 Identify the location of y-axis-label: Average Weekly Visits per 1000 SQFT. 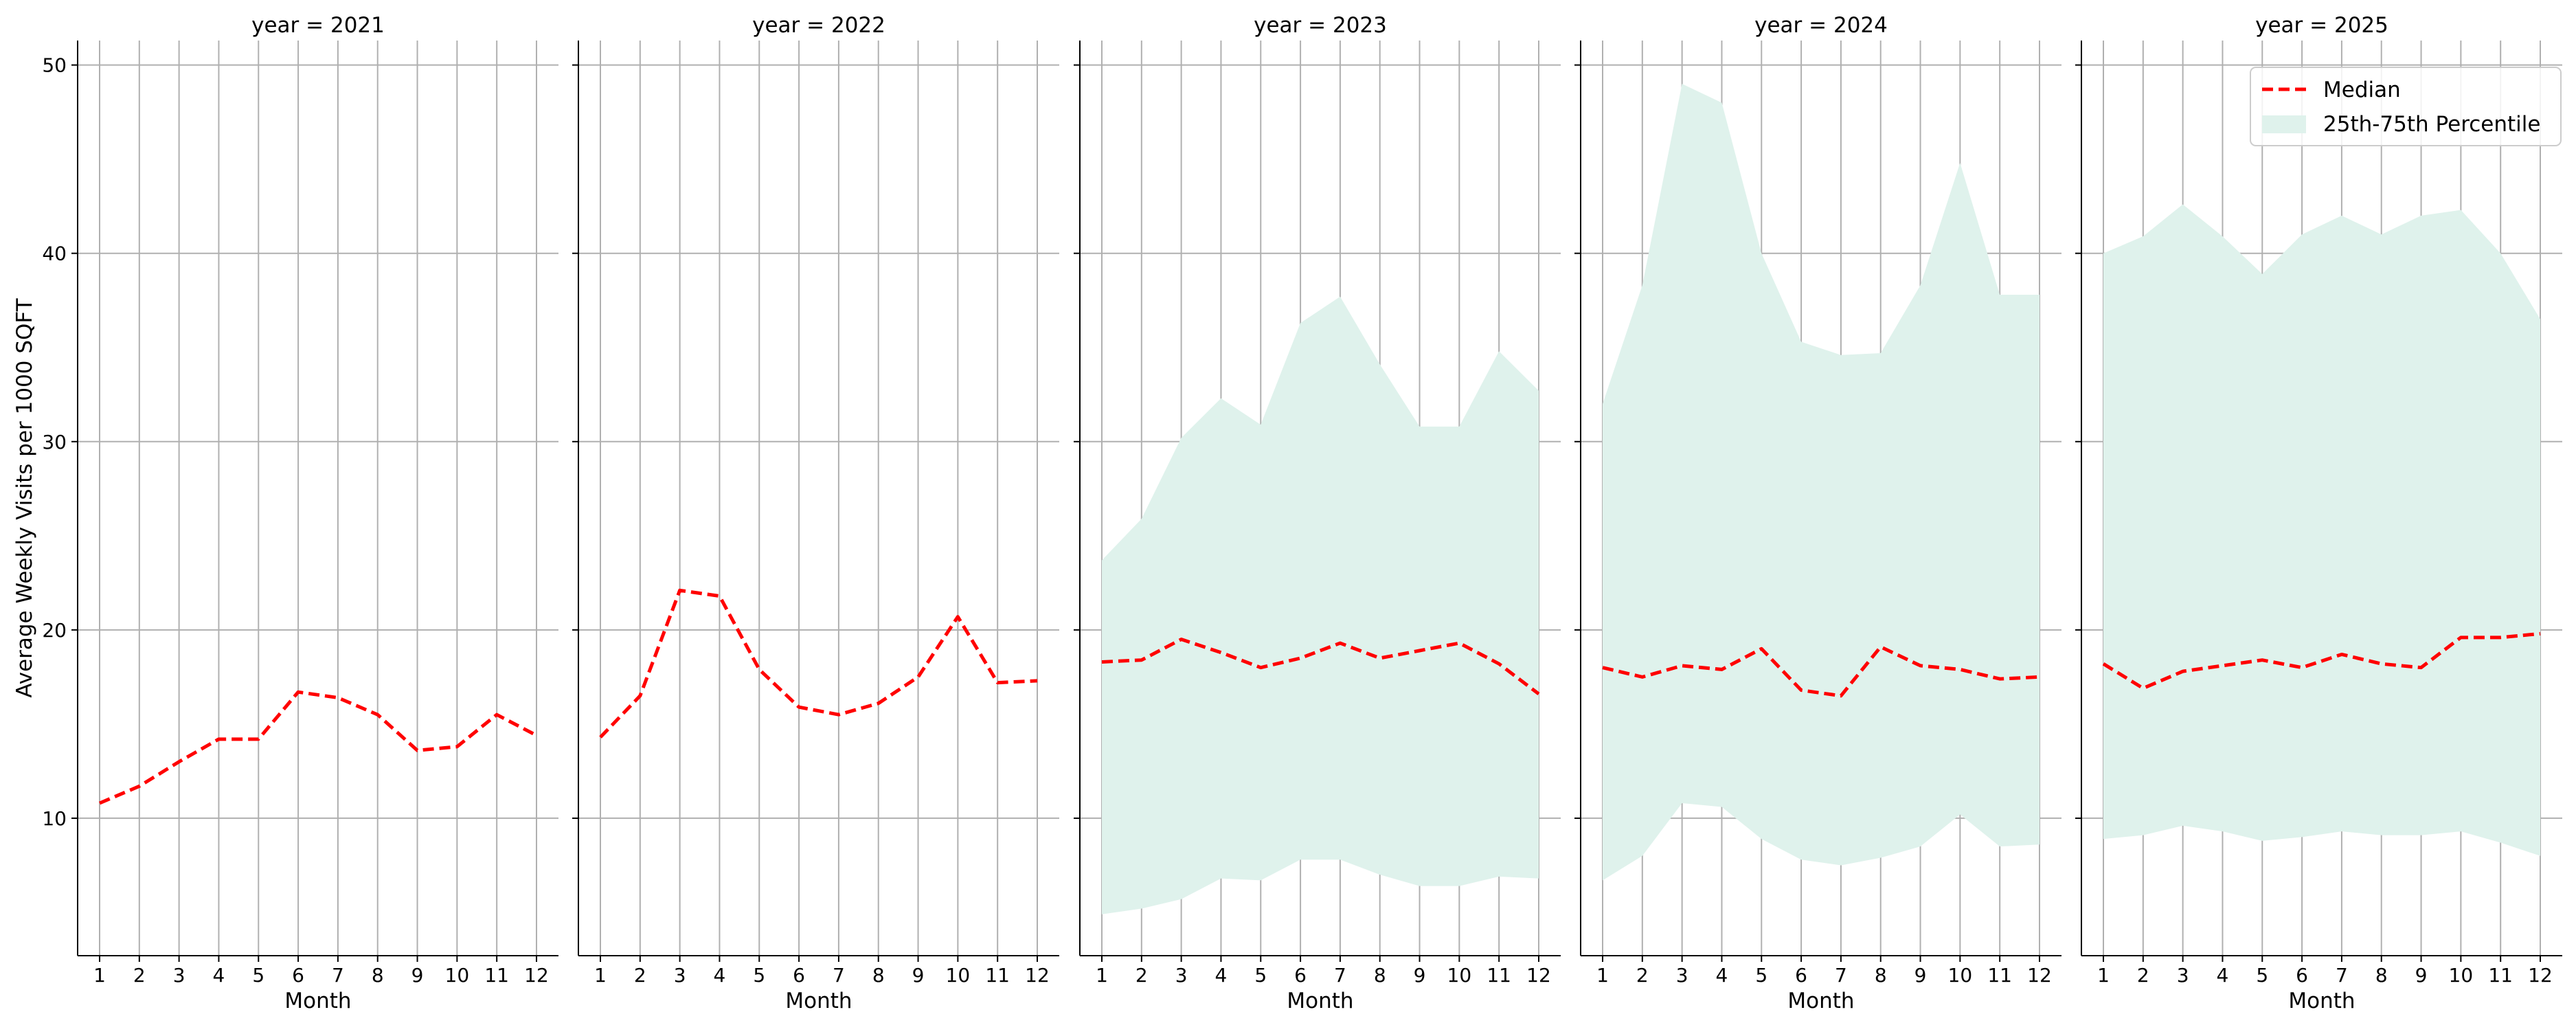
(24, 497).